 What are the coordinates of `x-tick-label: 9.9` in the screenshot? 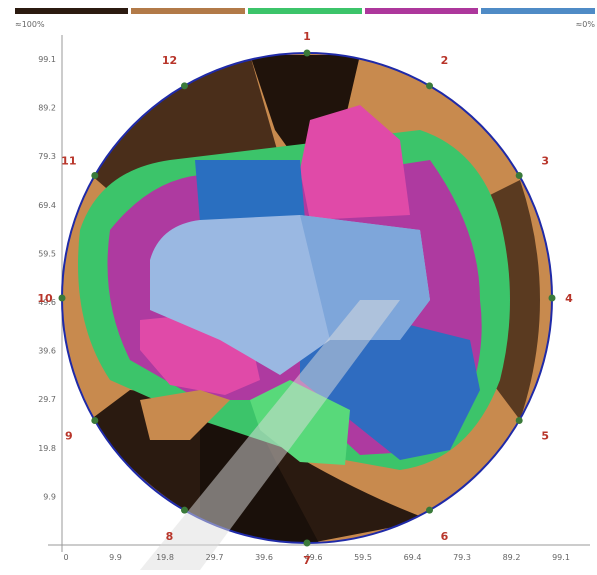 It's located at (115, 557).